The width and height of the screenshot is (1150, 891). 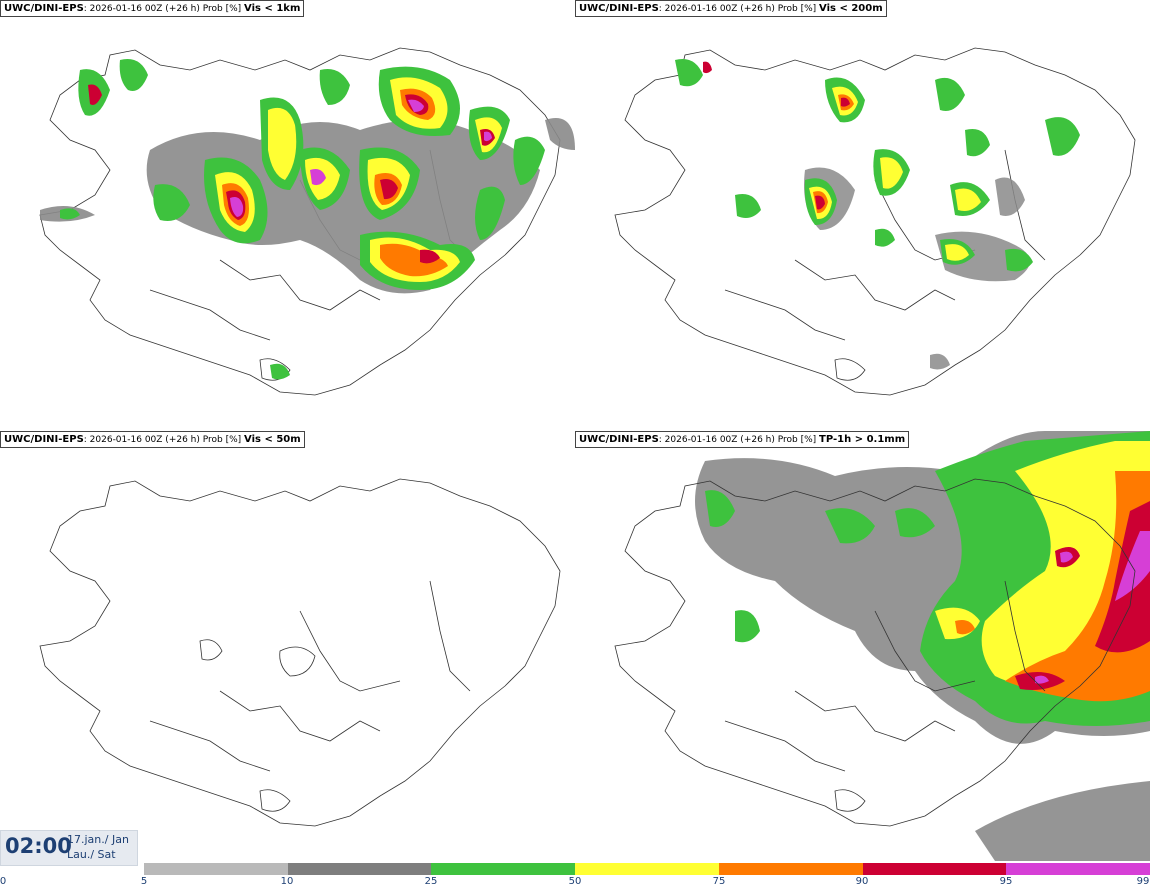 I want to click on colorbar-tick-label: 25, so click(x=431, y=881).